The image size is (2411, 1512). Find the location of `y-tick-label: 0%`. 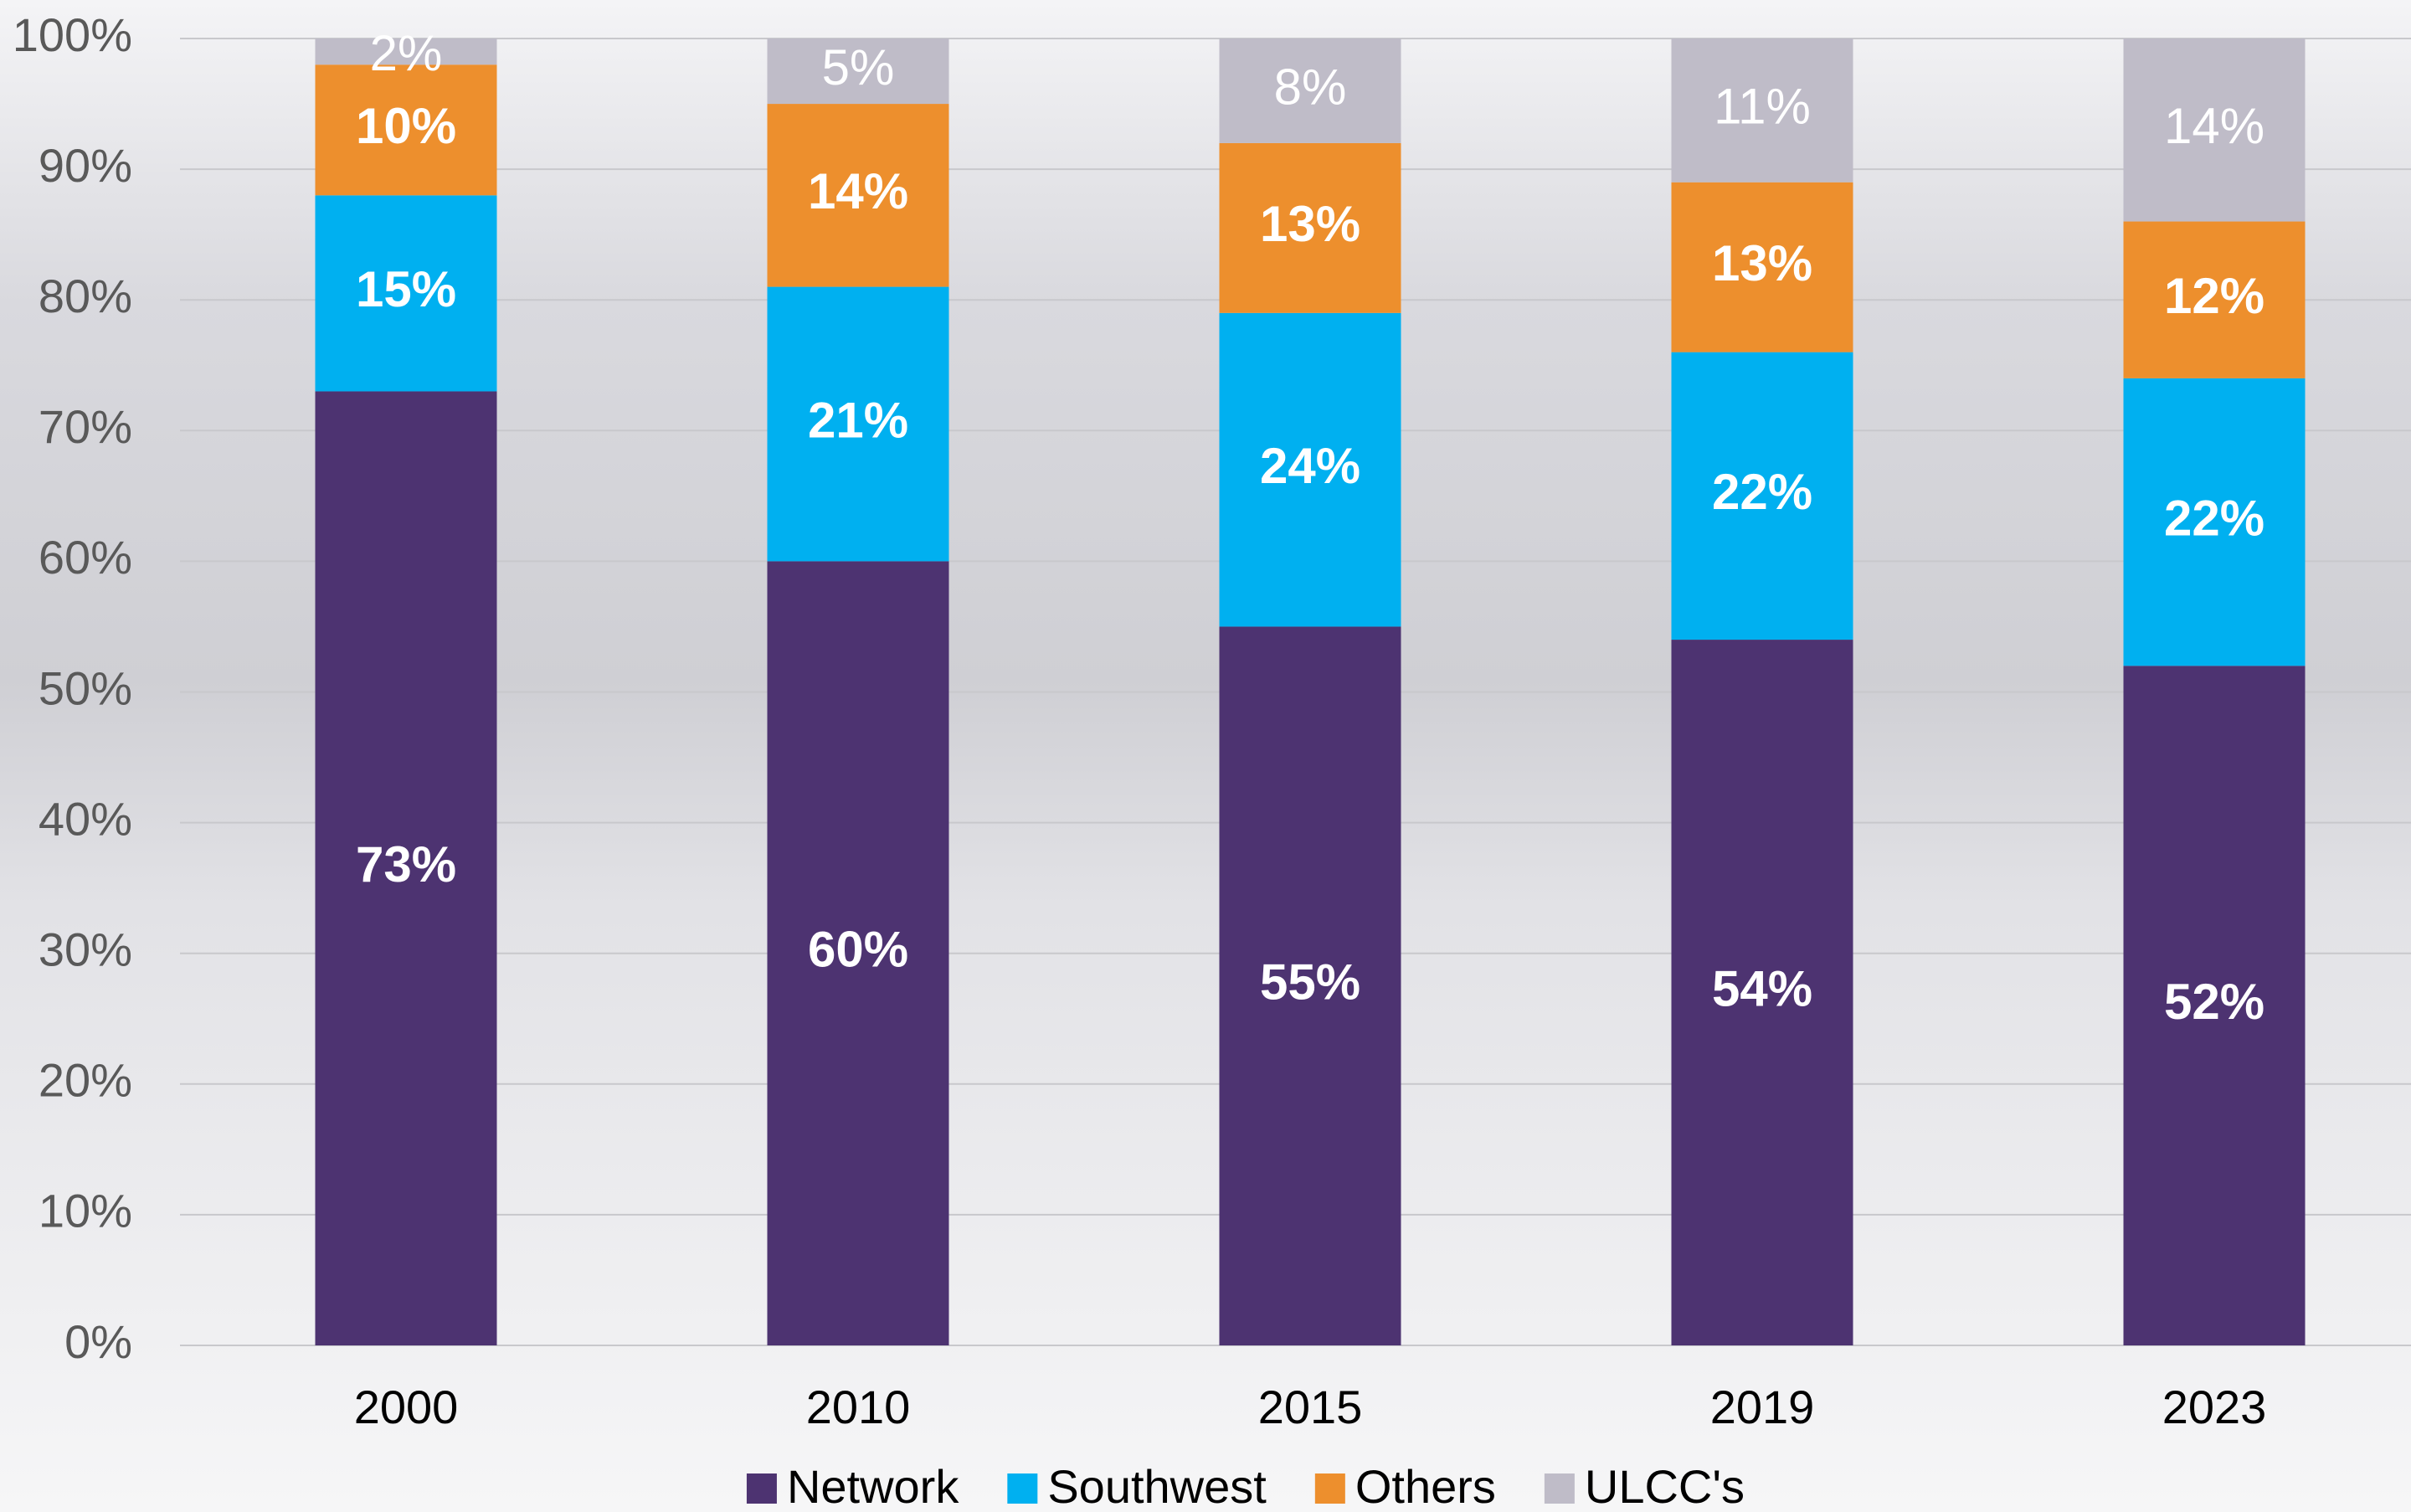

y-tick-label: 0% is located at coordinates (98, 1341).